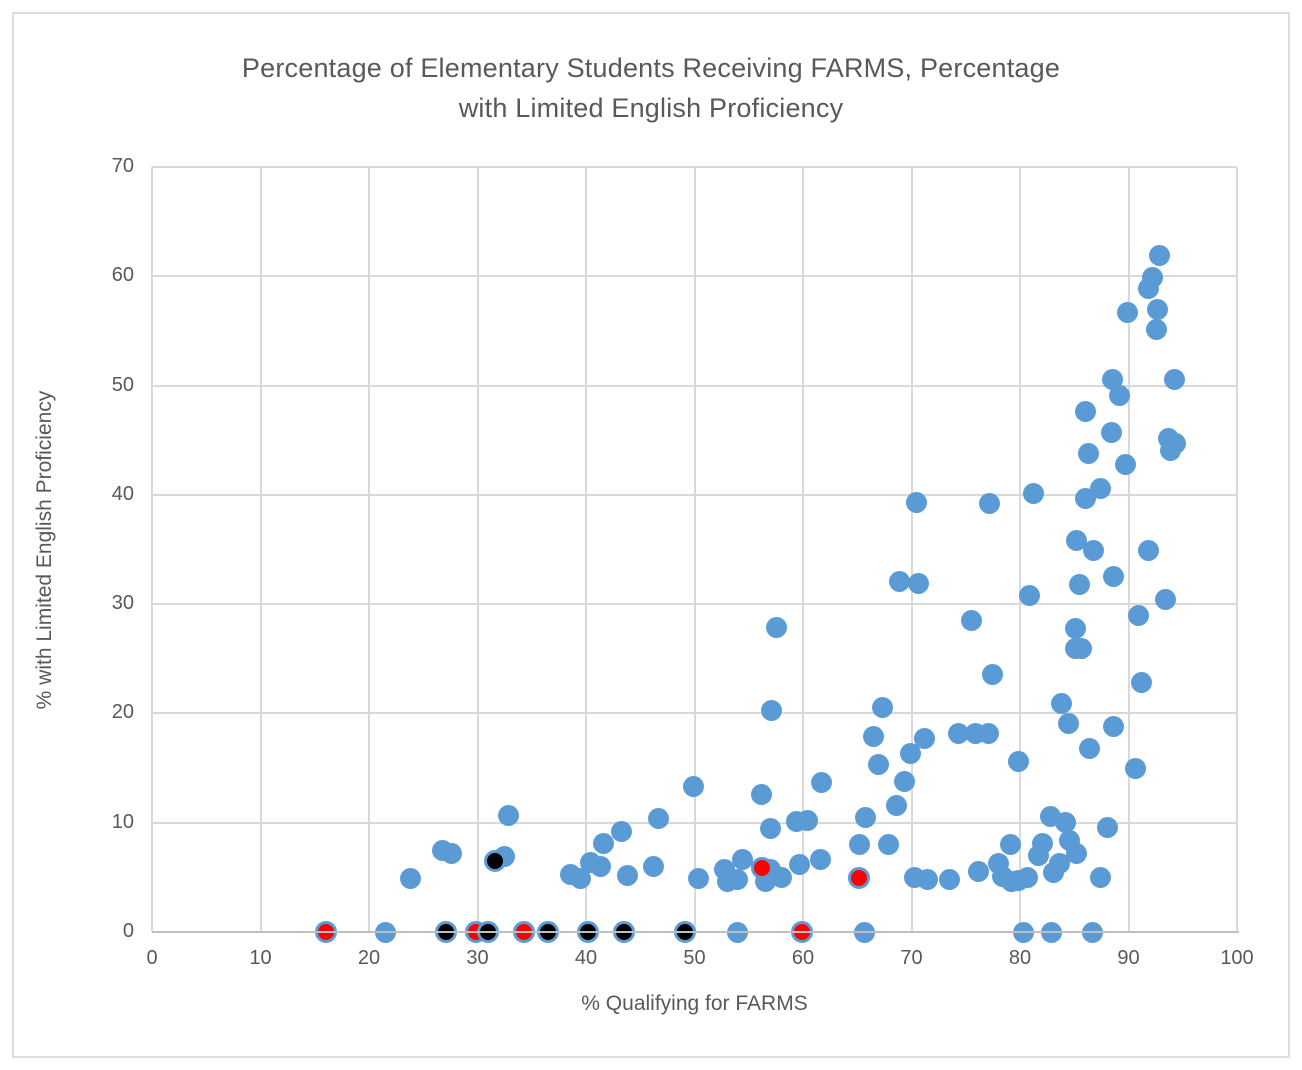 The height and width of the screenshot is (1070, 1302). What do you see at coordinates (122, 166) in the screenshot?
I see `y-tick-label: 70` at bounding box center [122, 166].